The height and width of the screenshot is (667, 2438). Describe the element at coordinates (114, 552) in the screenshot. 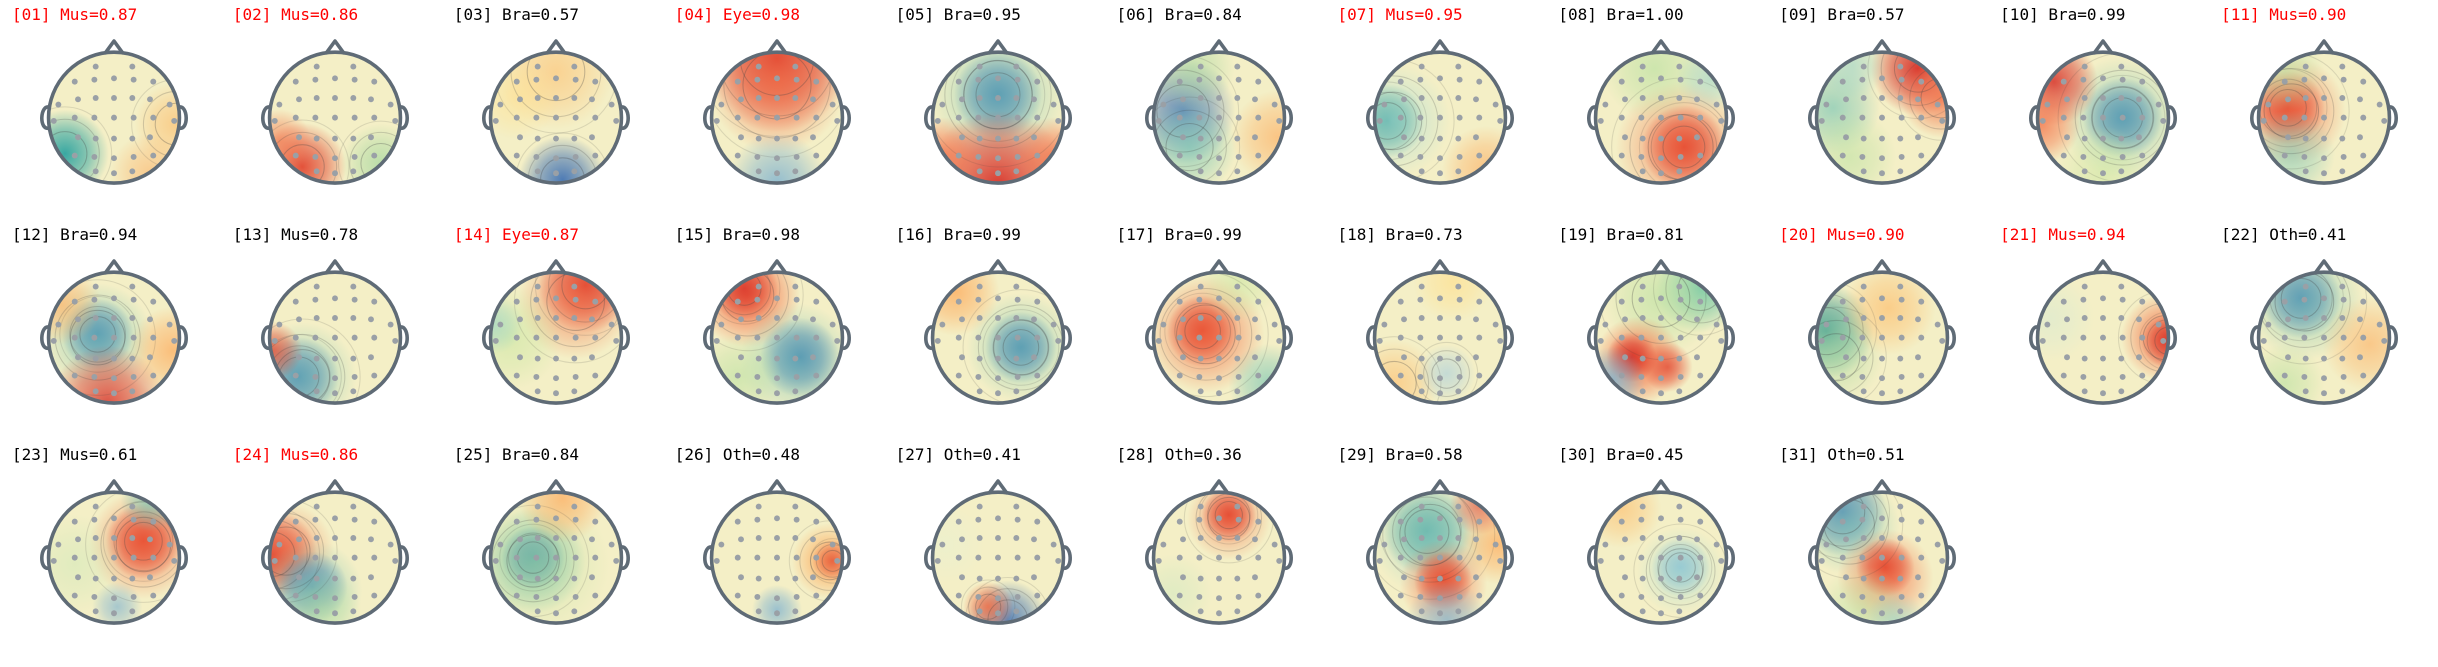

I see `ica-component-cell: [23] Mus=0.61` at that location.